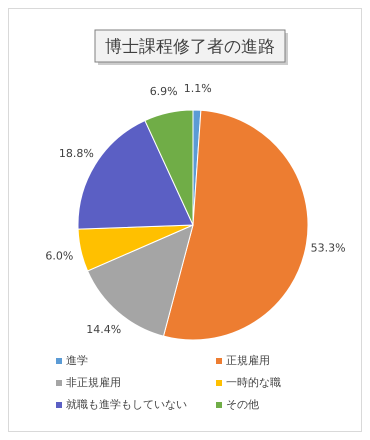 Image resolution: width=370 pixels, height=440 pixels. What do you see at coordinates (198, 89) in the screenshot?
I see `data-label: 1.1%` at bounding box center [198, 89].